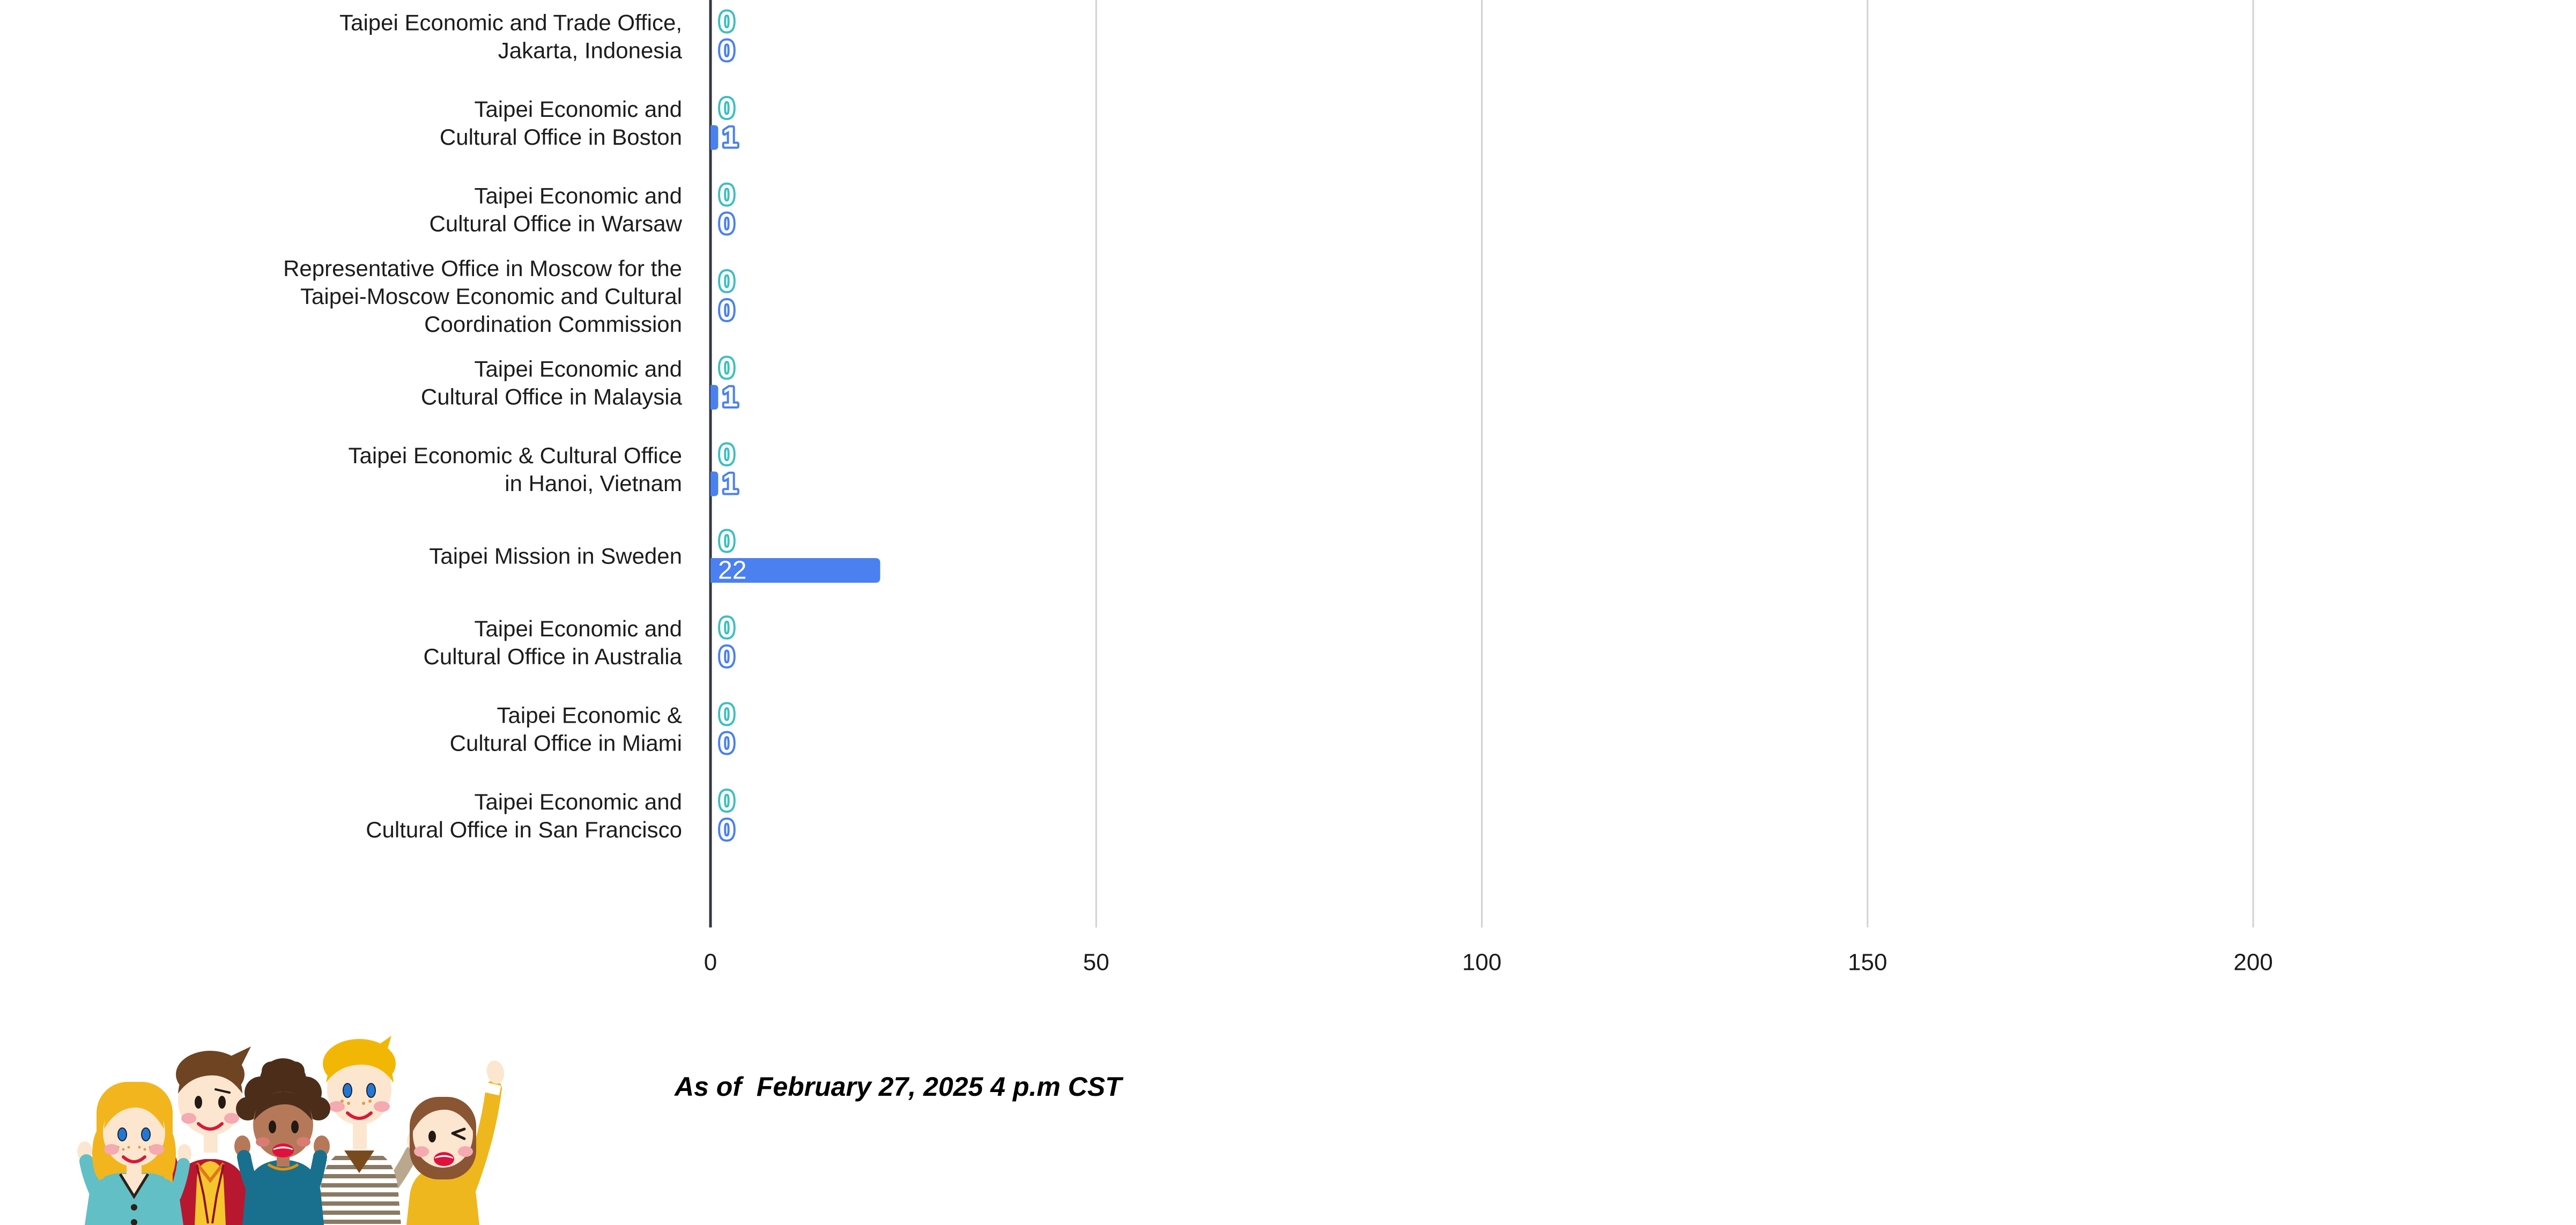  Describe the element at coordinates (590, 715) in the screenshot. I see `category-label: Taipei Economic &` at that location.